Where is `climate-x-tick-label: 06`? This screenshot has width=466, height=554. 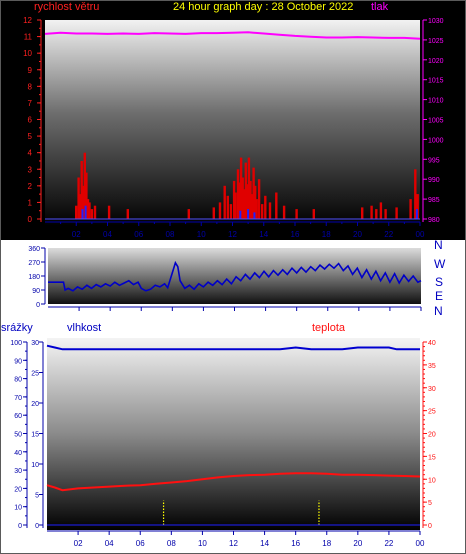 climate-x-tick-label: 06 is located at coordinates (140, 543).